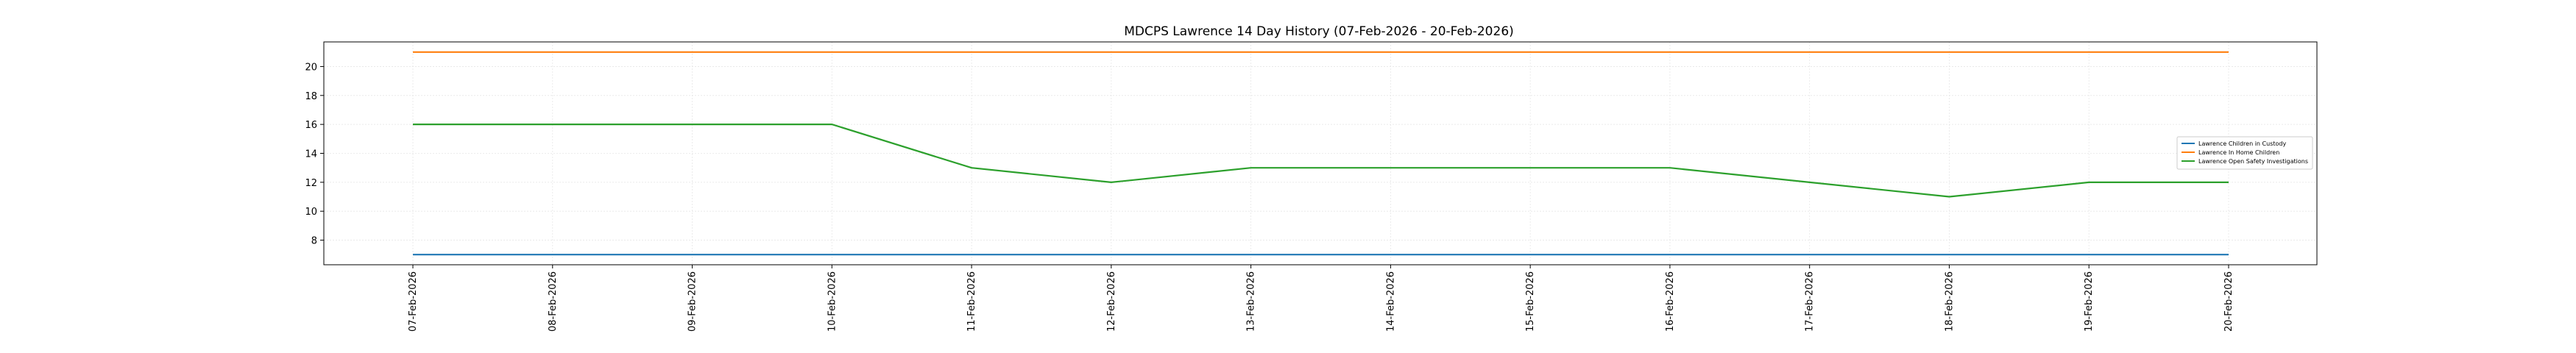  I want to click on x-tick-label: 15-Feb-2026, so click(1530, 301).